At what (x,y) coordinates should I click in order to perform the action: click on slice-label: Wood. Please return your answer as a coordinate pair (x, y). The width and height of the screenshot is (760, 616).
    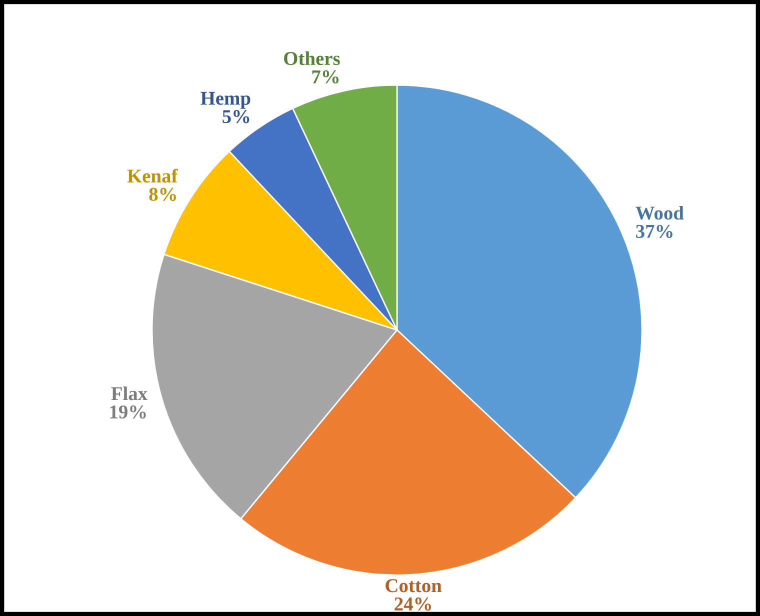
    Looking at the image, I should click on (660, 213).